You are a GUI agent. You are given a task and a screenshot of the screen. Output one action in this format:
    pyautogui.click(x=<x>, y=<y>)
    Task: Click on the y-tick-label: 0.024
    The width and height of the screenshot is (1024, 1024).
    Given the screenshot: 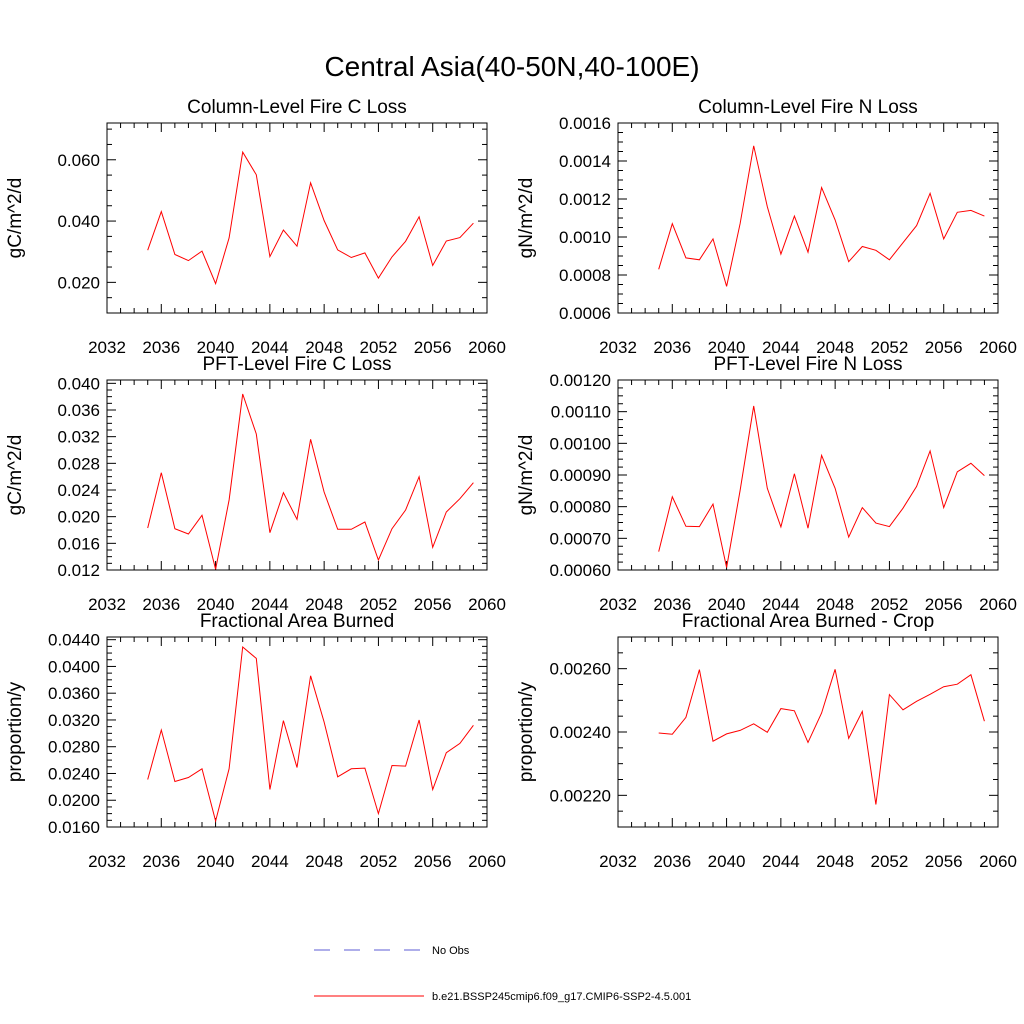 What is the action you would take?
    pyautogui.click(x=78, y=490)
    